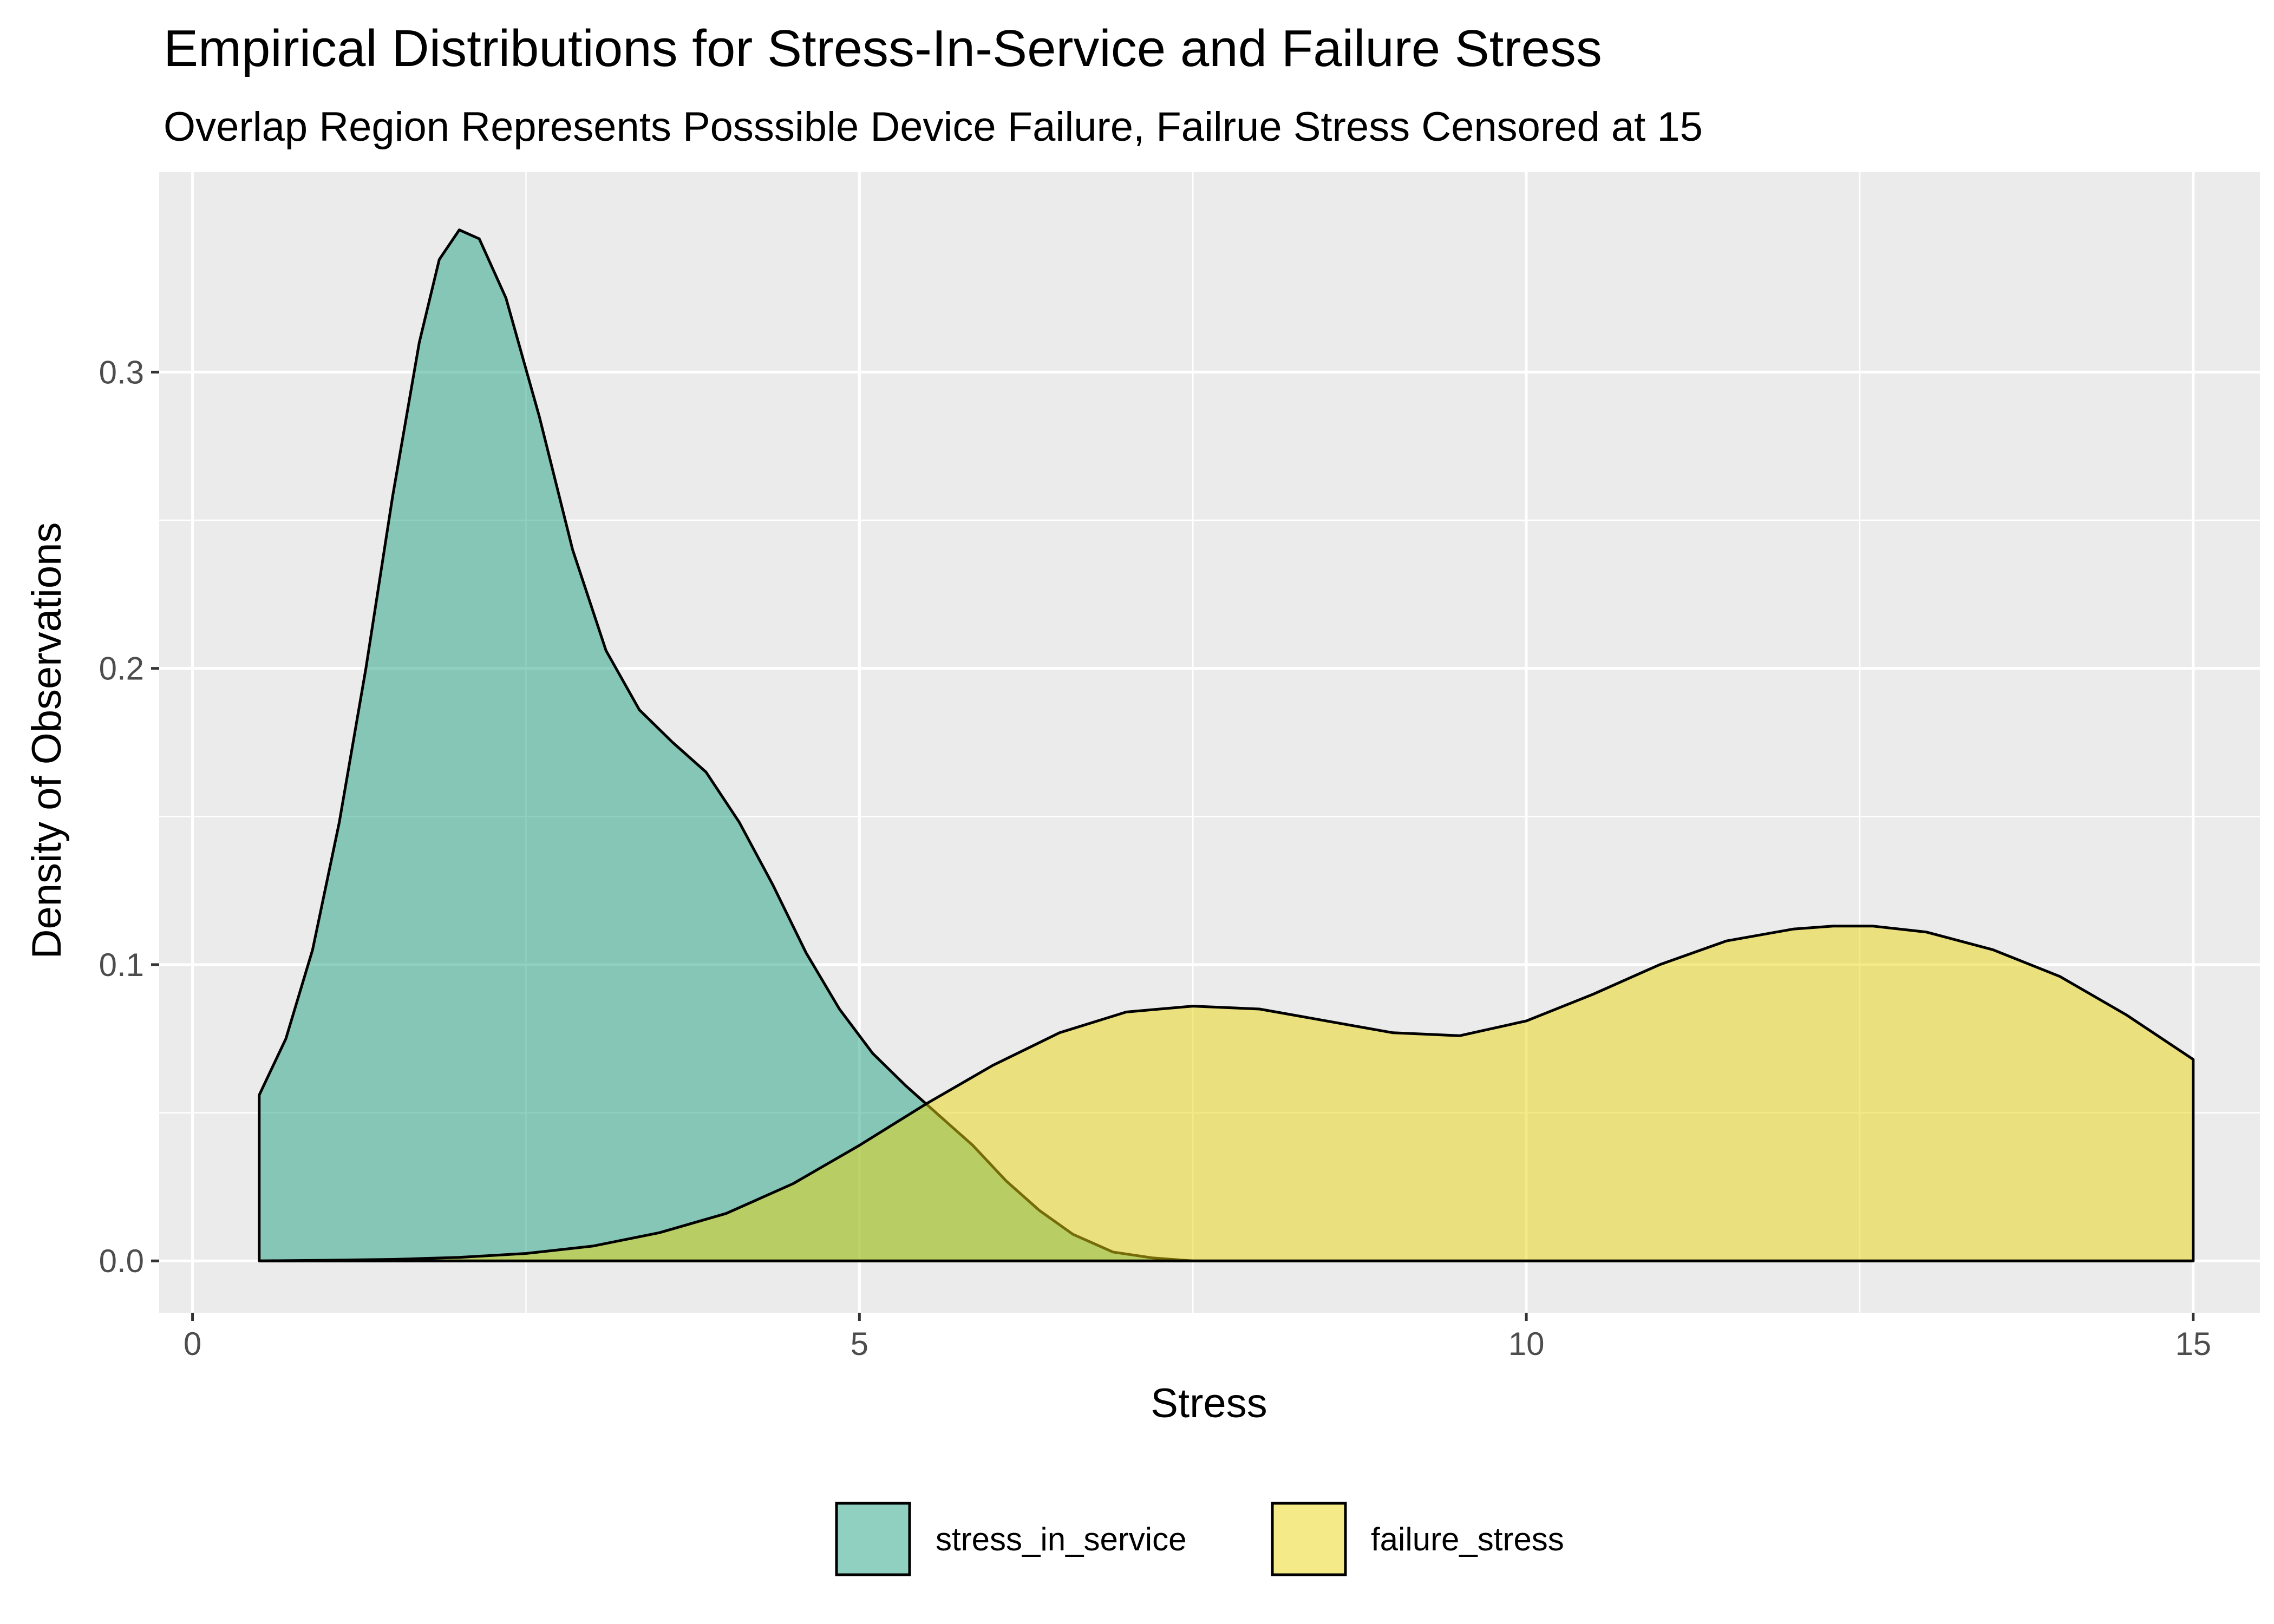 The height and width of the screenshot is (1624, 2274). What do you see at coordinates (122, 1261) in the screenshot?
I see `y-tick-label: 0.0` at bounding box center [122, 1261].